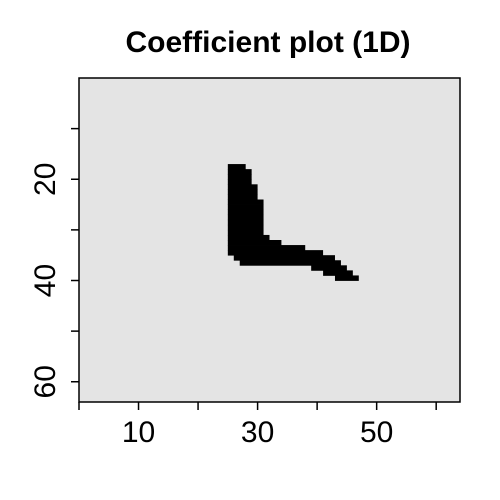 The height and width of the screenshot is (500, 500). Describe the element at coordinates (268, 42) in the screenshot. I see `chart-title: Coefficient plot (1D)` at that location.